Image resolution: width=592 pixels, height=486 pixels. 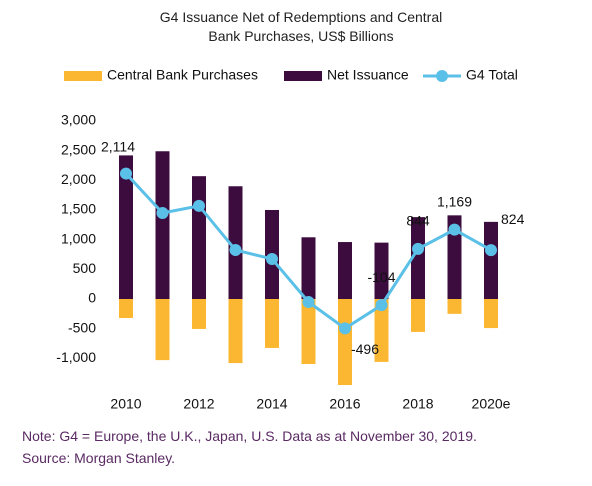 I want to click on y-tick-label: 500, so click(x=85, y=268).